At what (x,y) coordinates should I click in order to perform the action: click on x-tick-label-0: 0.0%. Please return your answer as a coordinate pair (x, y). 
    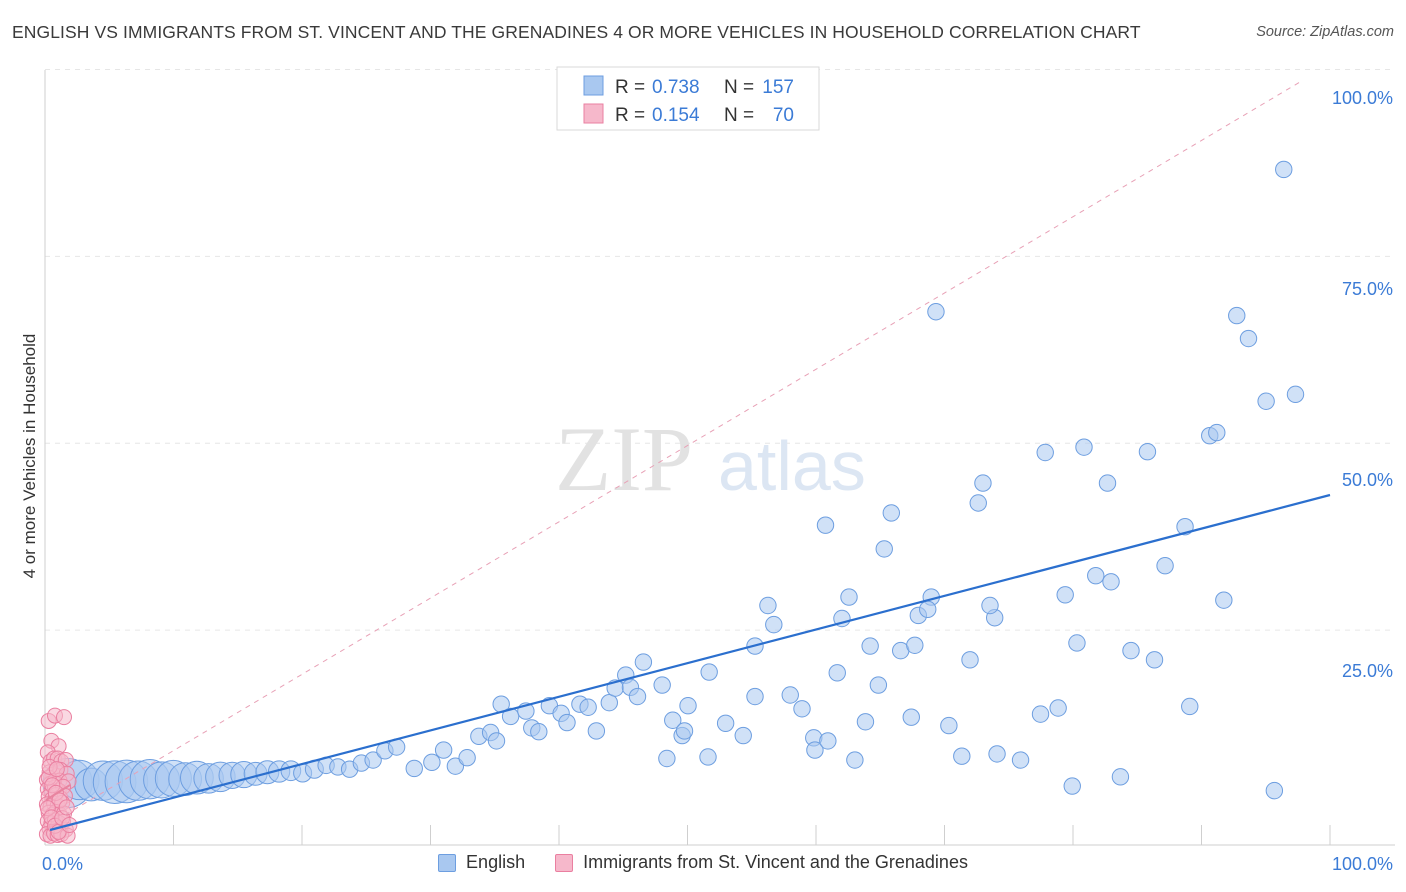
    Looking at the image, I should click on (62, 864).